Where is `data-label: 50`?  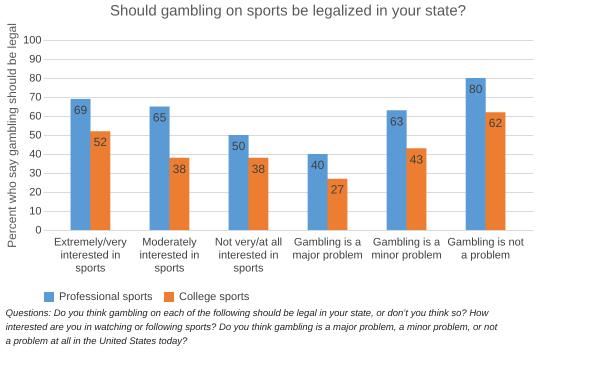
data-label: 50 is located at coordinates (239, 146).